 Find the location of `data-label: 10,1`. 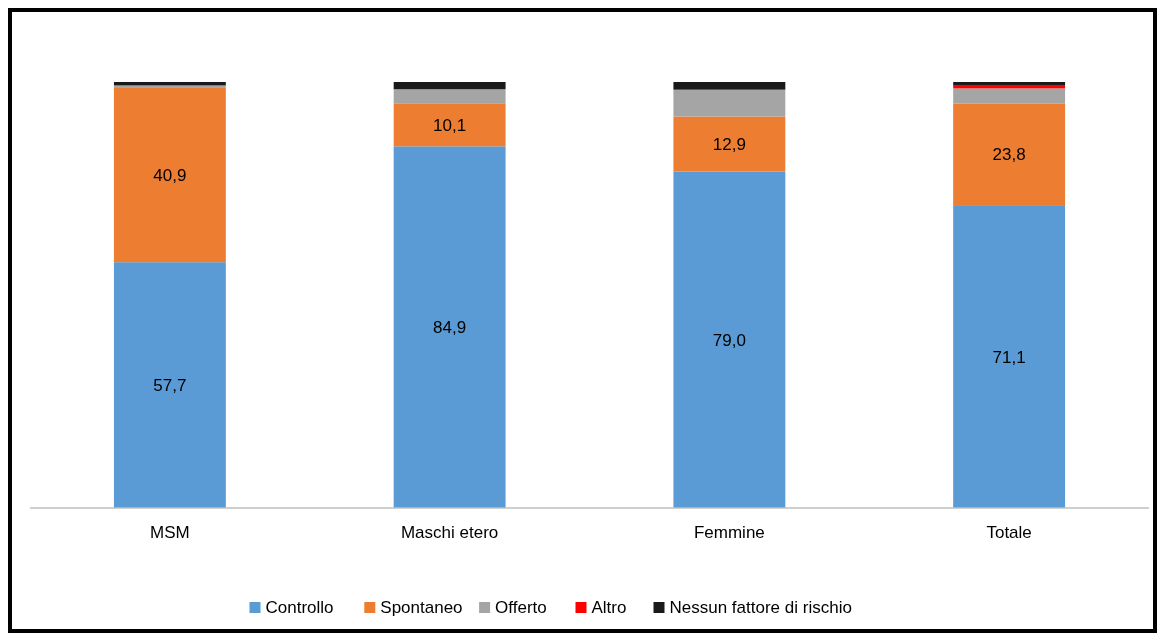

data-label: 10,1 is located at coordinates (450, 125).